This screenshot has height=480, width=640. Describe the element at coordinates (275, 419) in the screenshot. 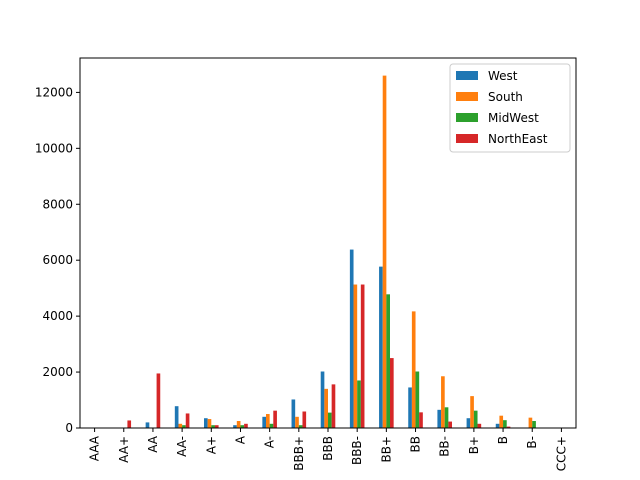

I see `bar-northeast-a-minus` at that location.